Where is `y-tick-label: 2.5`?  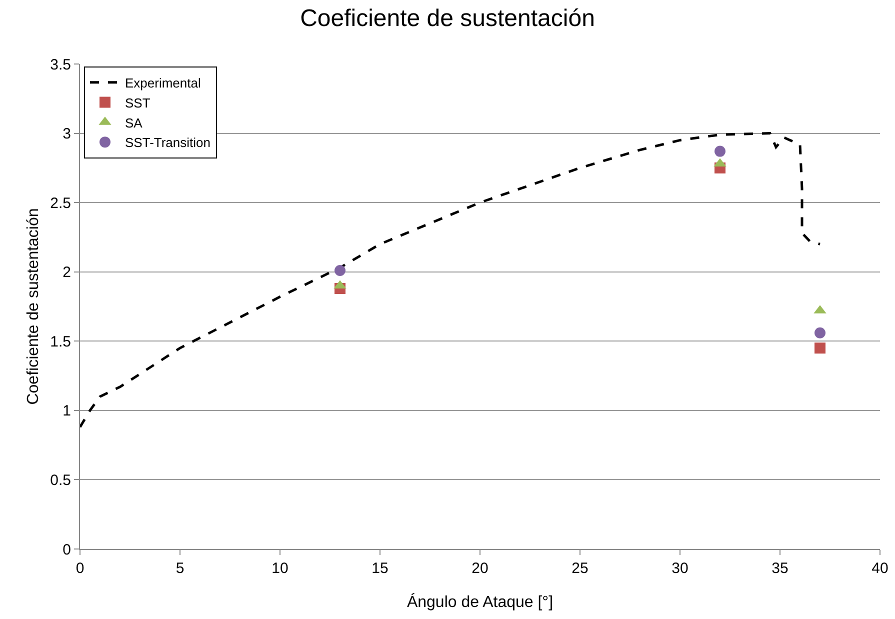
y-tick-label: 2.5 is located at coordinates (60, 203).